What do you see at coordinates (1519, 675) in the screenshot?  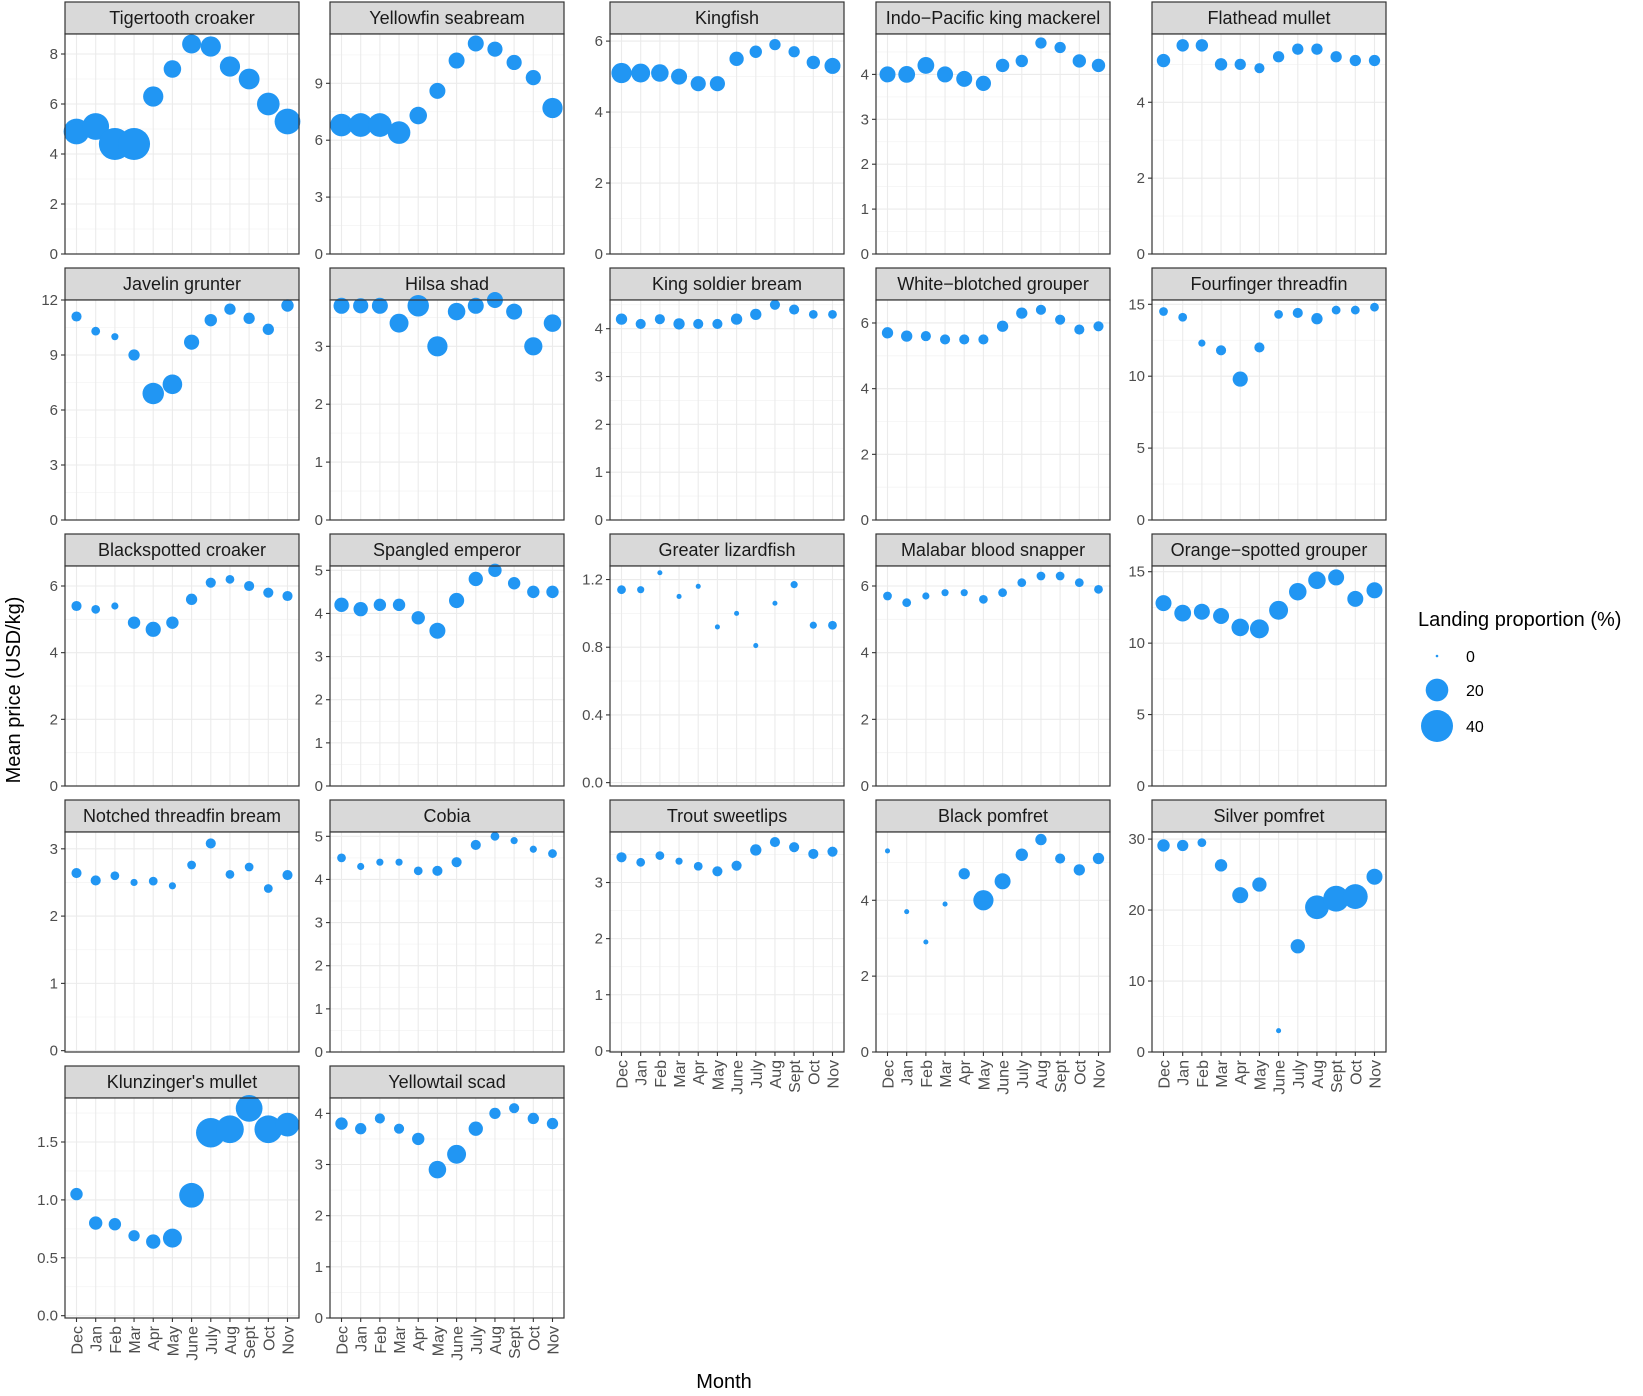 I see `legend: Landing proportion (%) 0 20 40` at bounding box center [1519, 675].